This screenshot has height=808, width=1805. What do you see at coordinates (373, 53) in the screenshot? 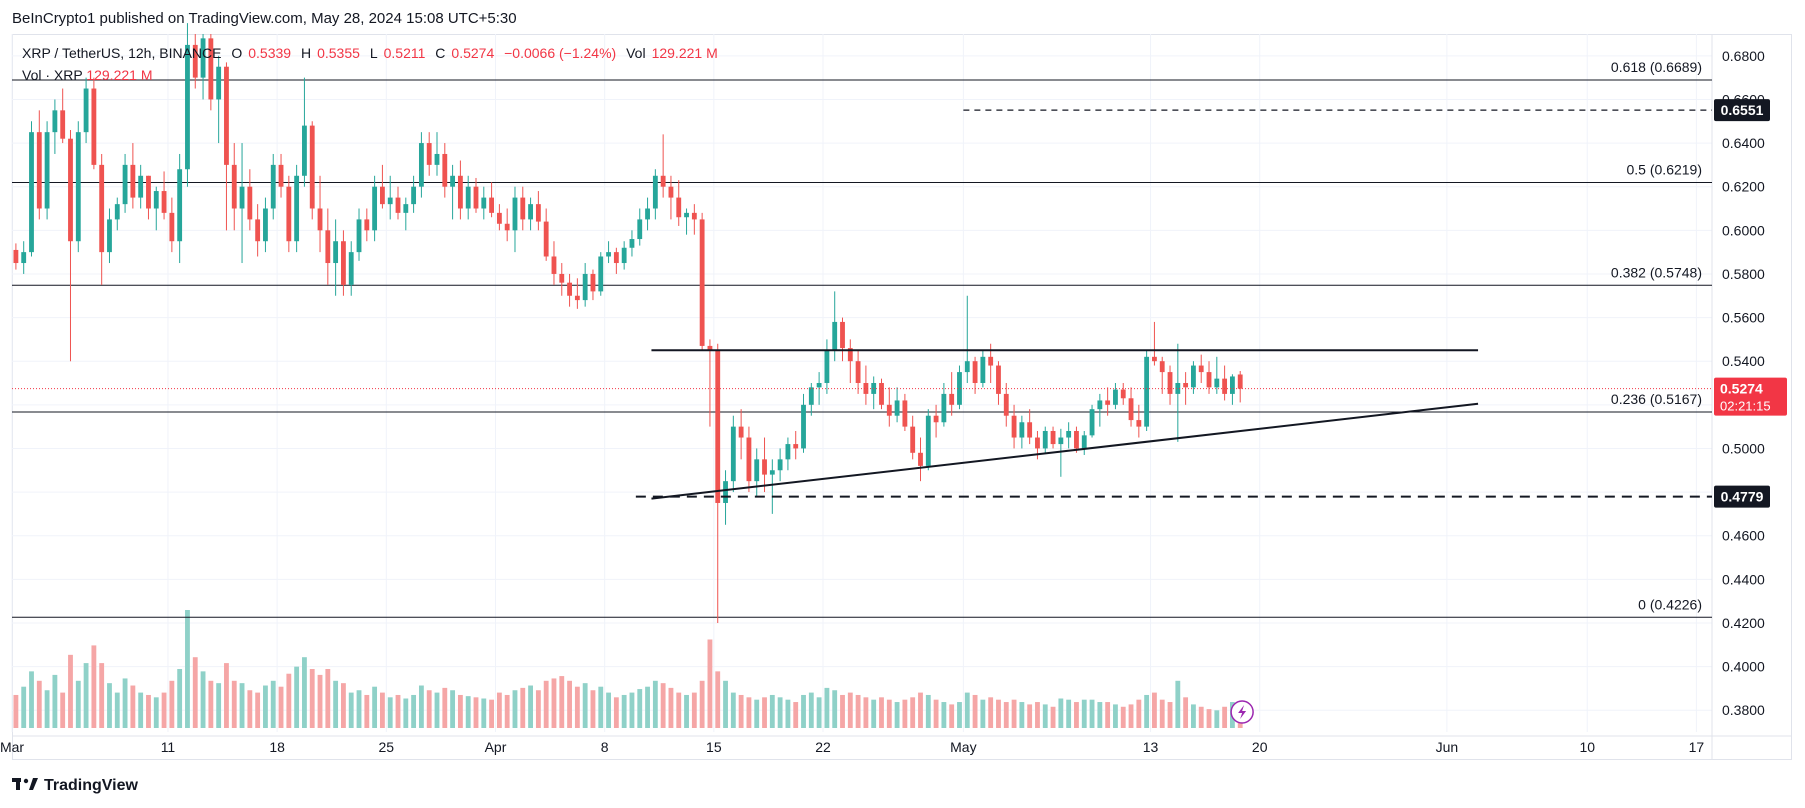
I see `low-label: L` at bounding box center [373, 53].